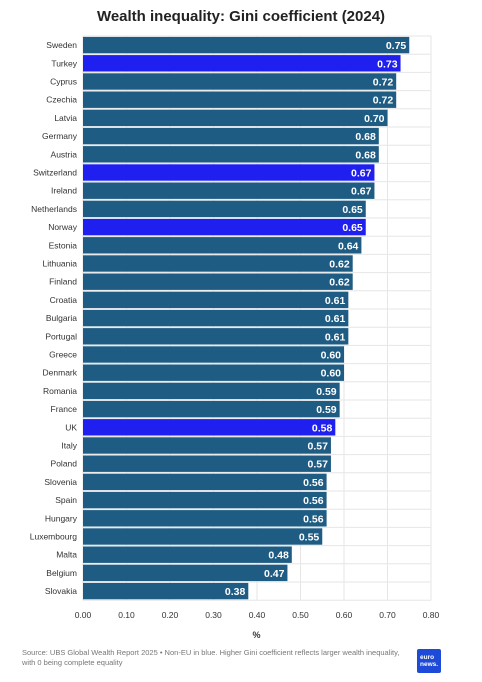 Image resolution: width=482 pixels, height=682 pixels. What do you see at coordinates (205, 500) in the screenshot?
I see `bar-spain` at bounding box center [205, 500].